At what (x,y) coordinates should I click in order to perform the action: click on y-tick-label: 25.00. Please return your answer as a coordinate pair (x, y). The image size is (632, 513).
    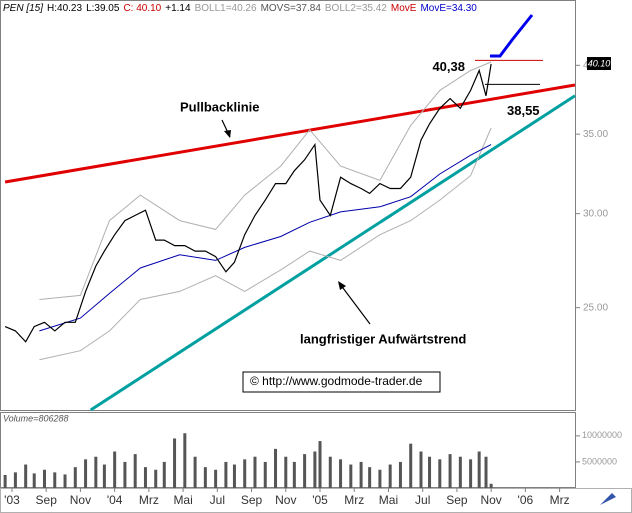
    Looking at the image, I should click on (595, 307).